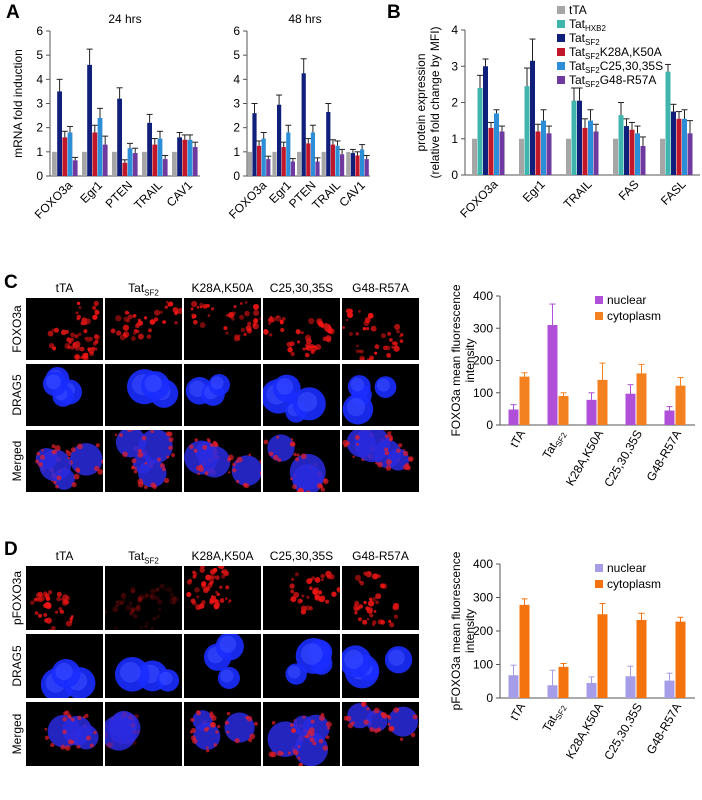 The height and width of the screenshot is (800, 702). Describe the element at coordinates (623, 732) in the screenshot. I see `category-label: C25,30,35S` at that location.